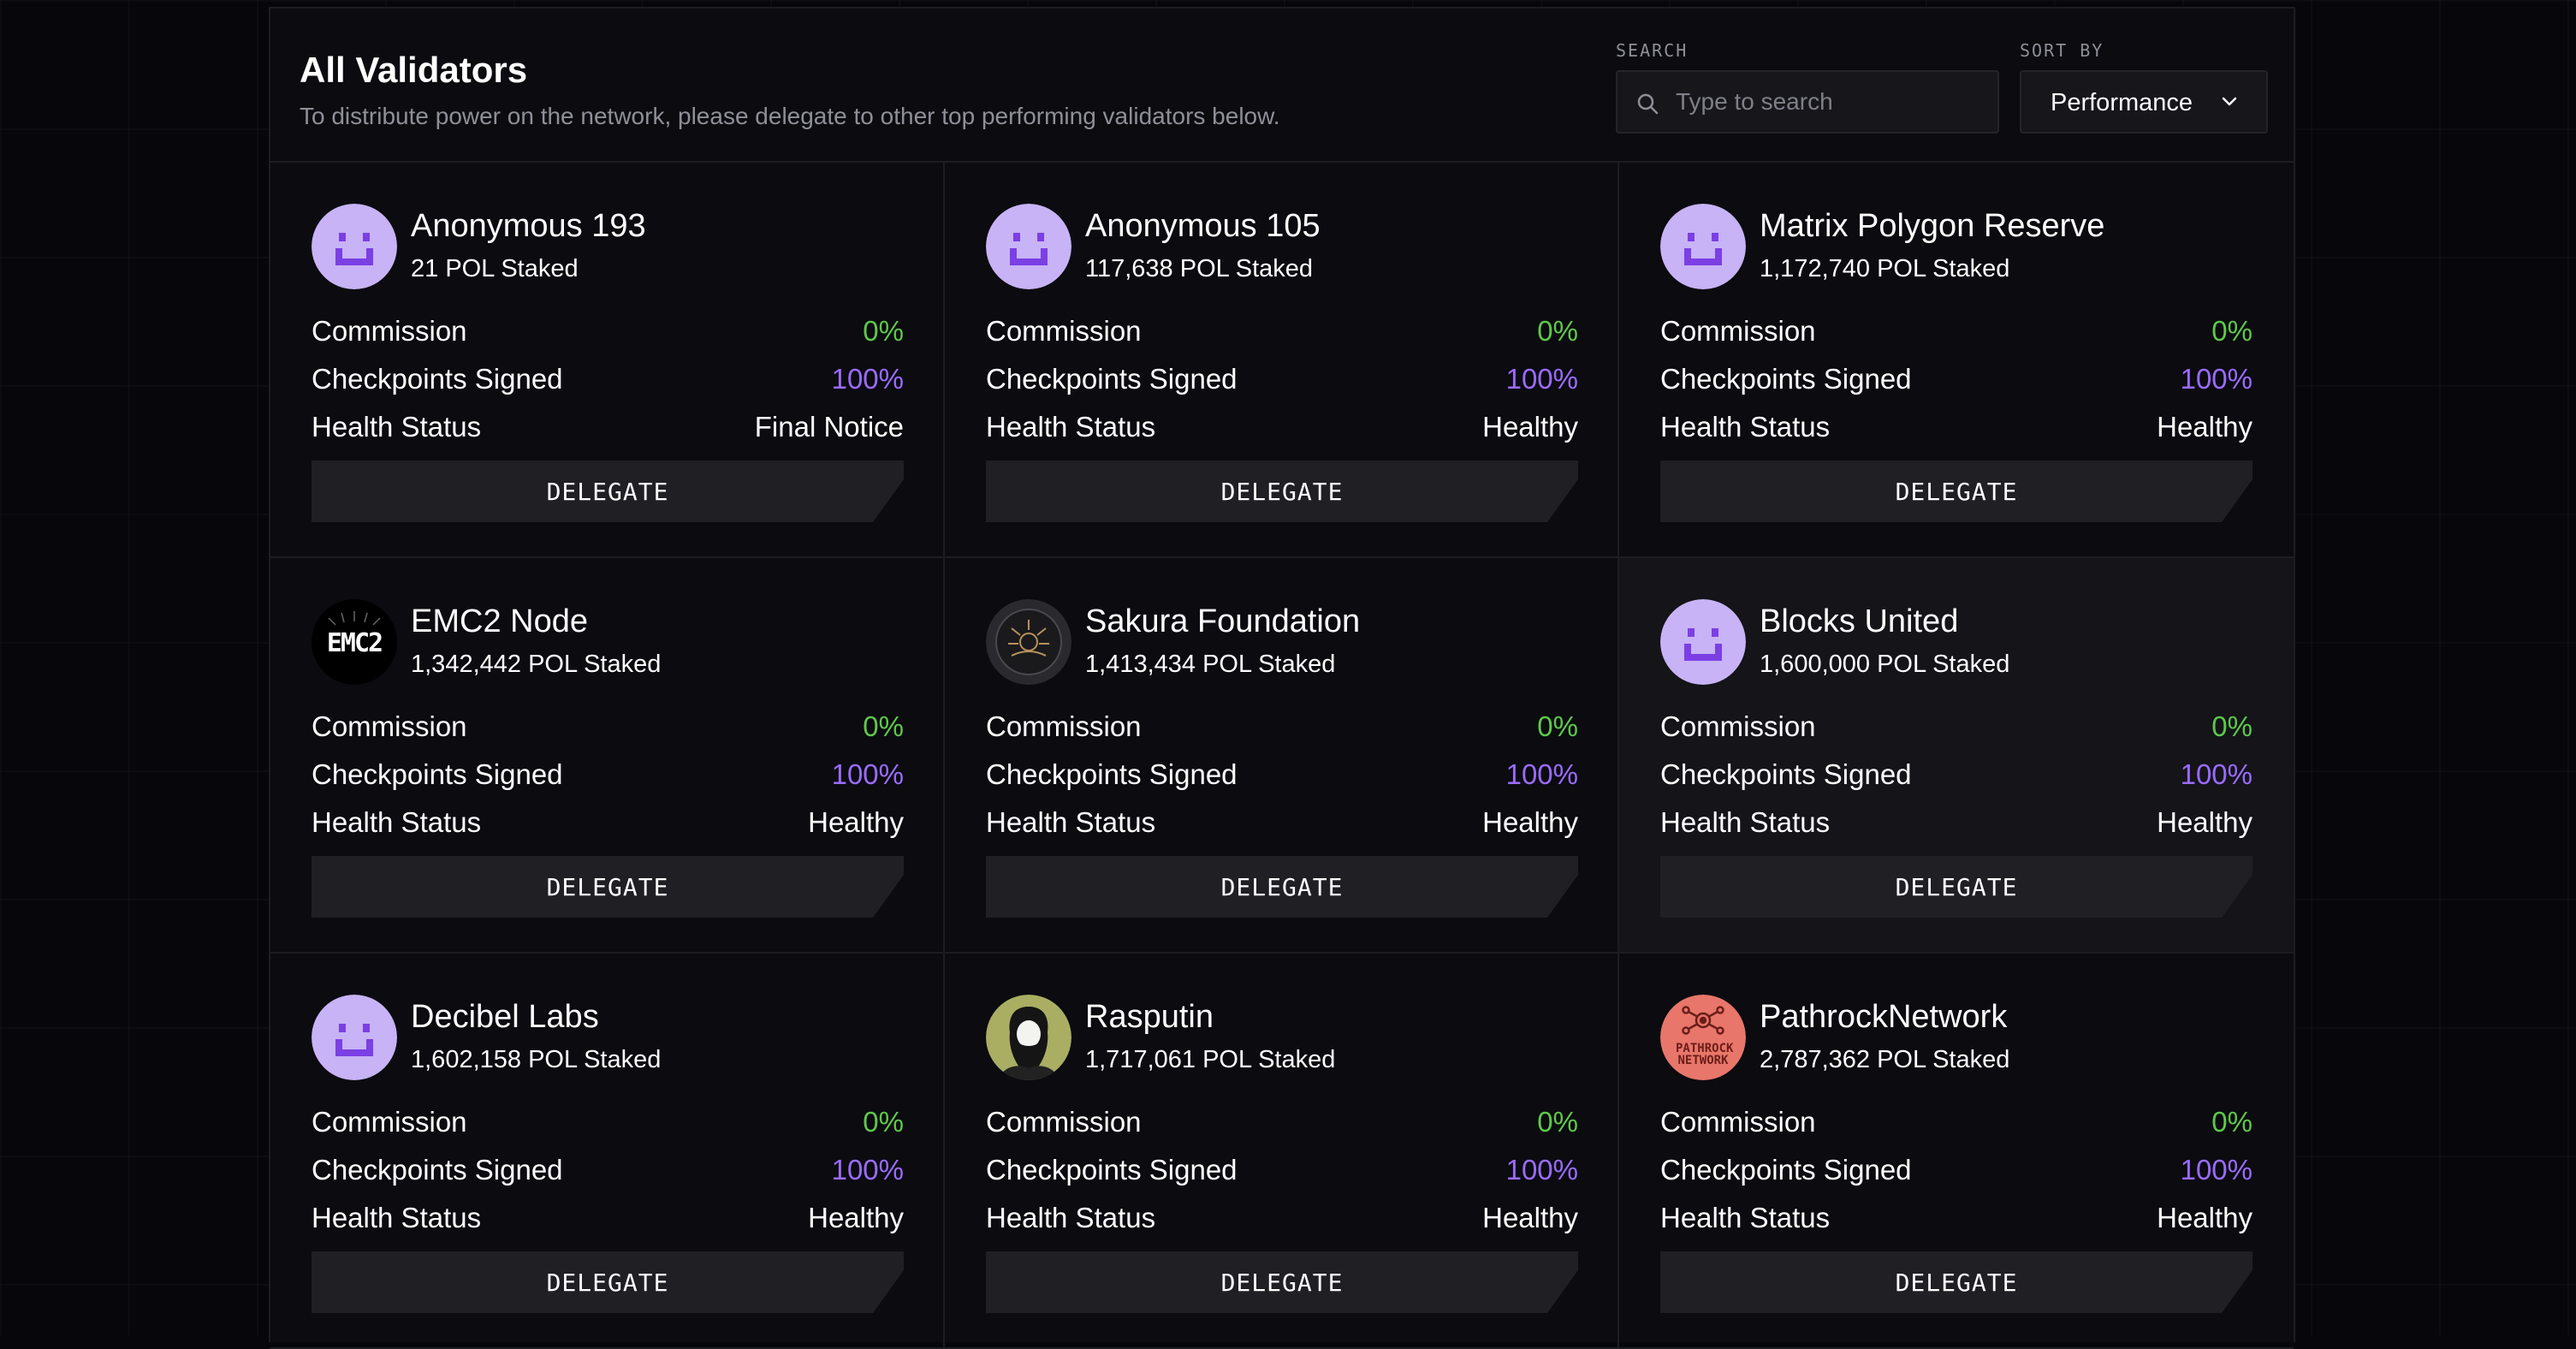 This screenshot has height=1349, width=2576. I want to click on avatar-logo-text: EMC2, so click(354, 643).